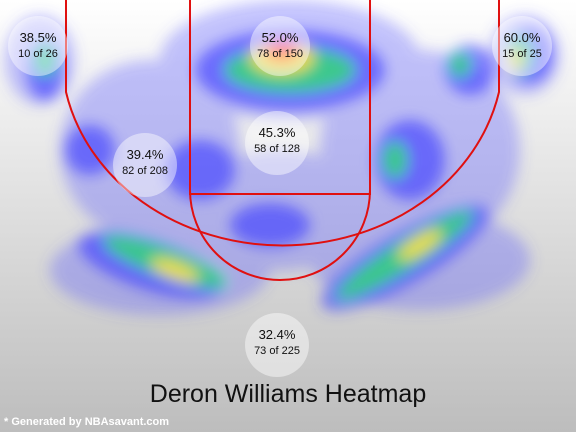  Describe the element at coordinates (280, 54) in the screenshot. I see `zone-count: 78 of 150` at that location.